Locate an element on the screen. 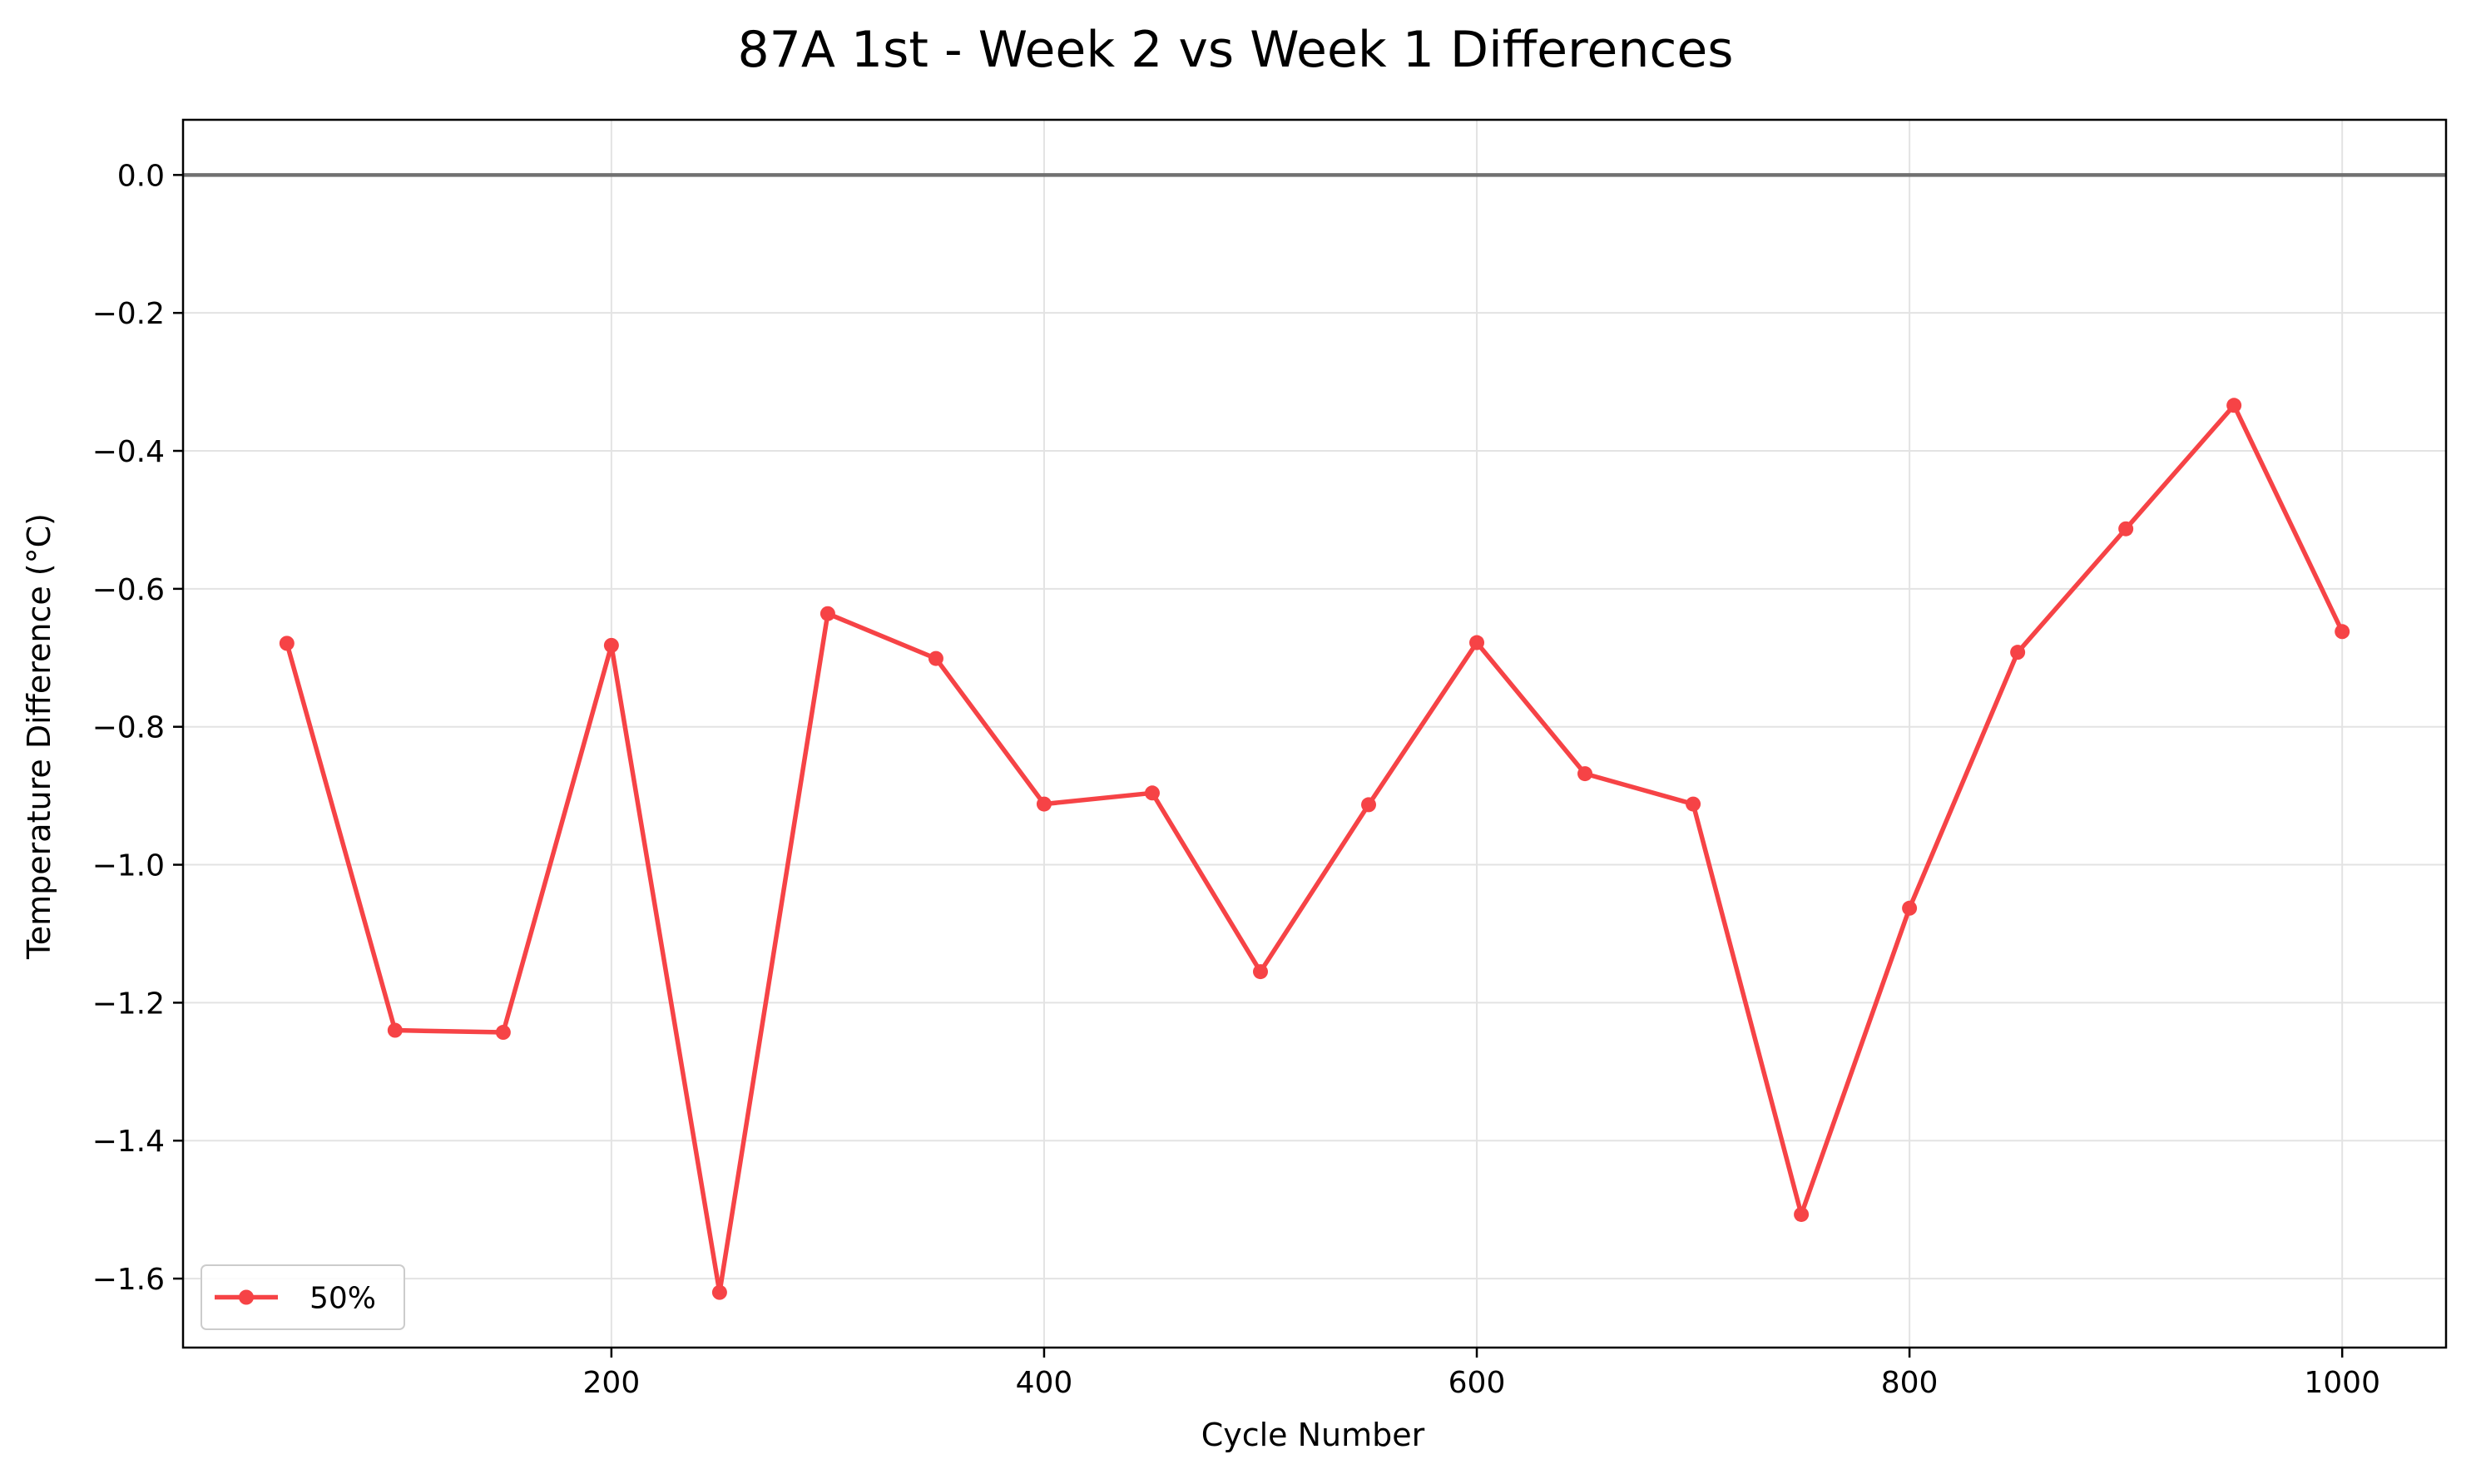  x-axis-ticks: 200 400 600 800 1000 is located at coordinates (1481, 1374).